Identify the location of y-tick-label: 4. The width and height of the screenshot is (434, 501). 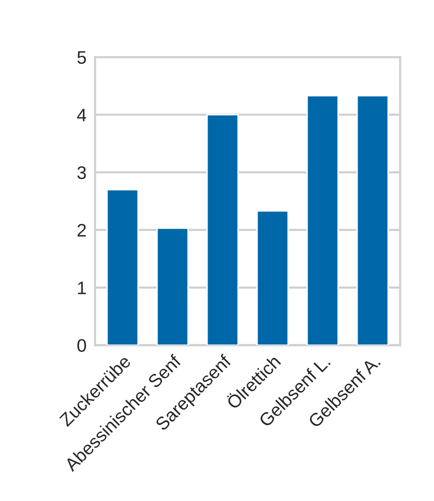
(81, 115).